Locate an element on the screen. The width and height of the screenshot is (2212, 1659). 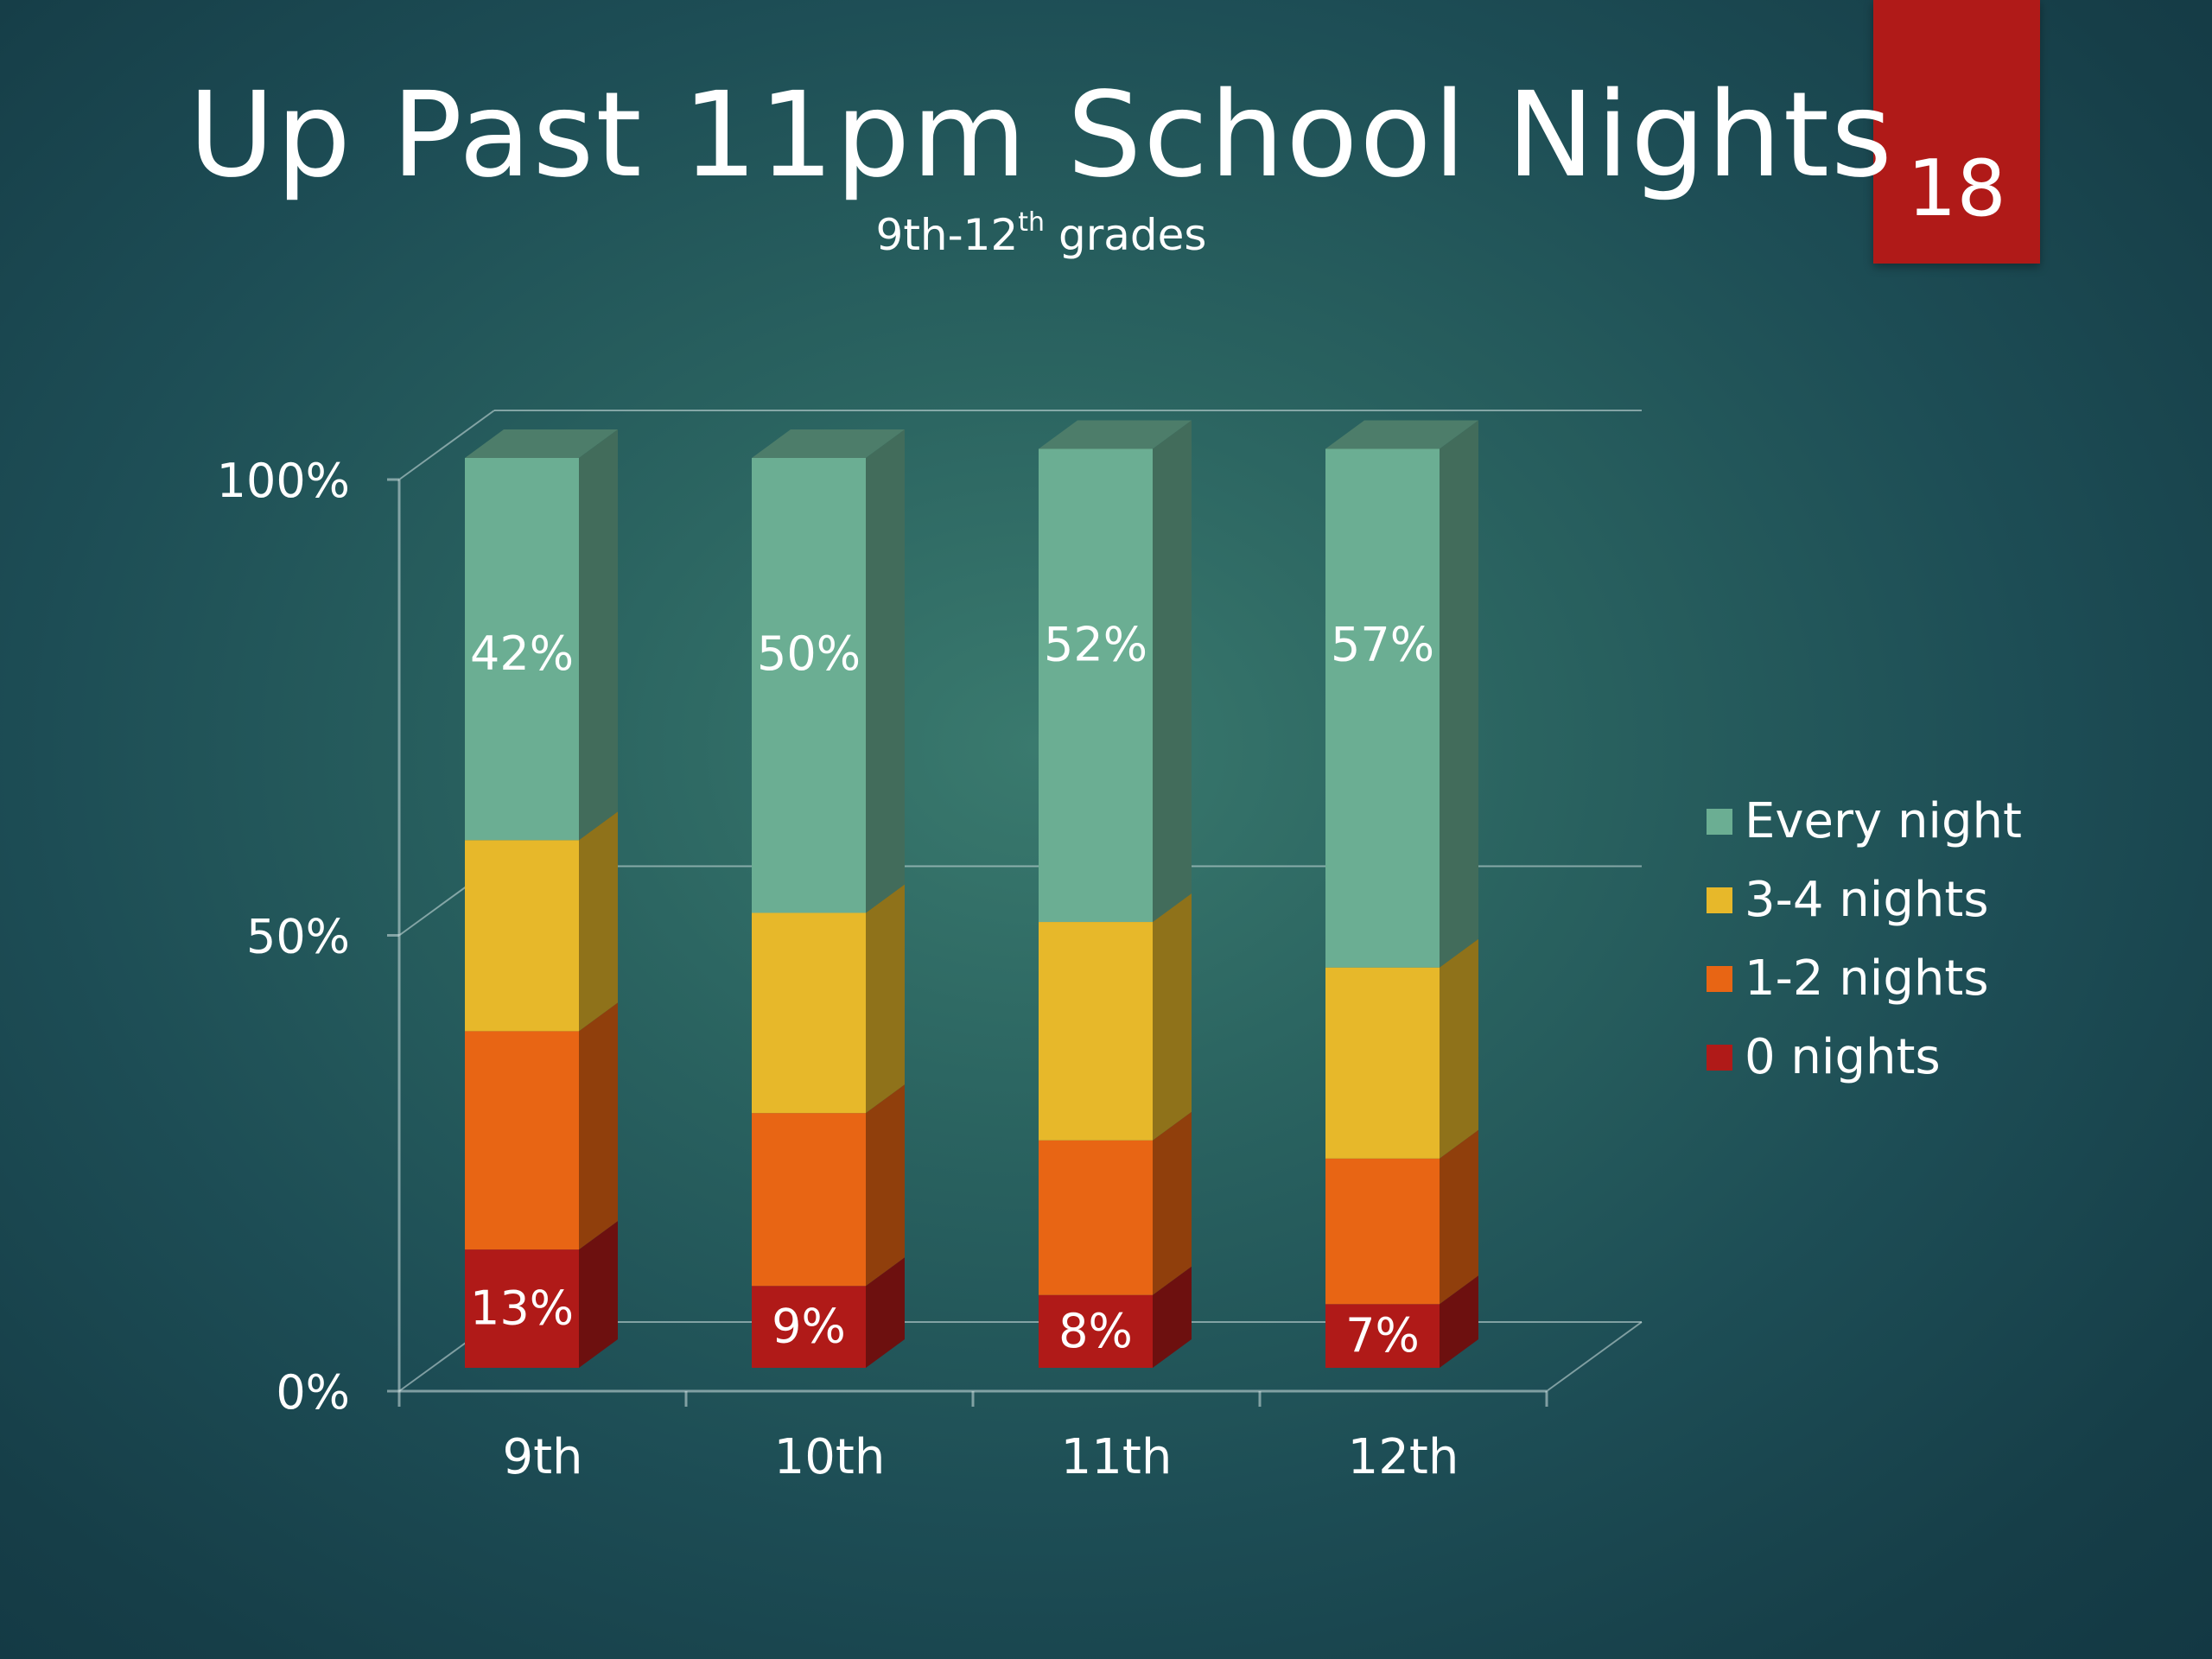
data-label: 57% is located at coordinates (1382, 644).